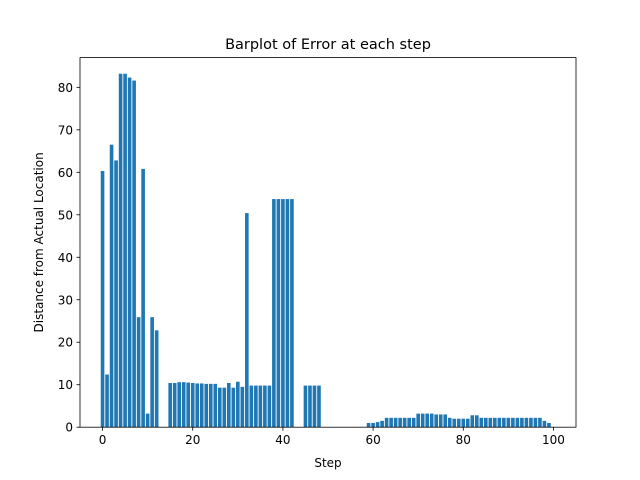 The width and height of the screenshot is (640, 480). I want to click on y-tick-label-50: 50, so click(65, 215).